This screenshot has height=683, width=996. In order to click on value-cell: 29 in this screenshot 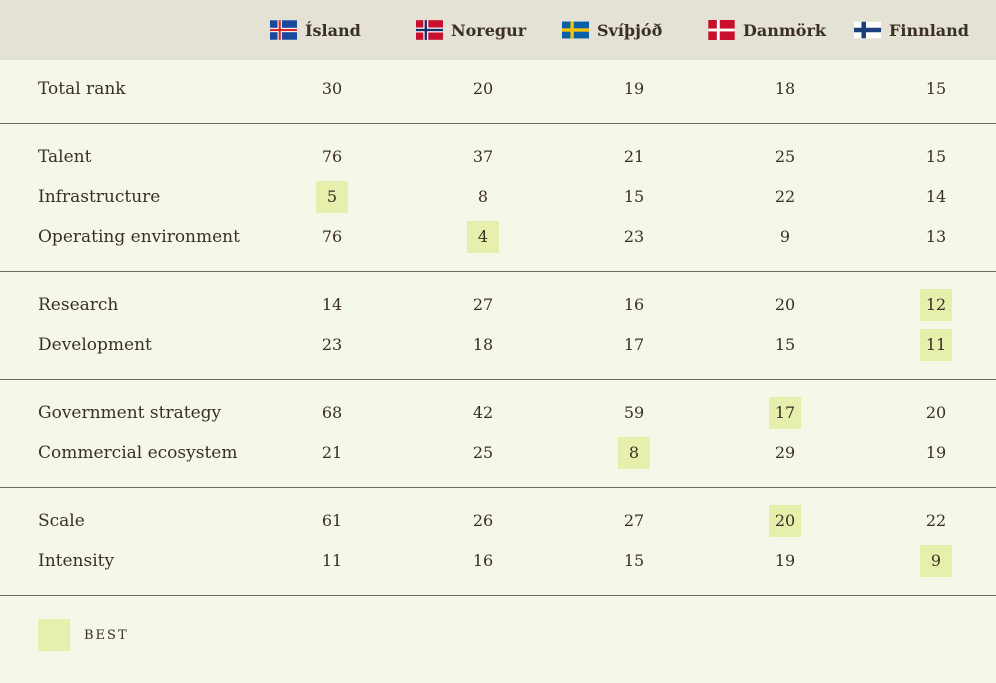, I will do `click(785, 452)`.